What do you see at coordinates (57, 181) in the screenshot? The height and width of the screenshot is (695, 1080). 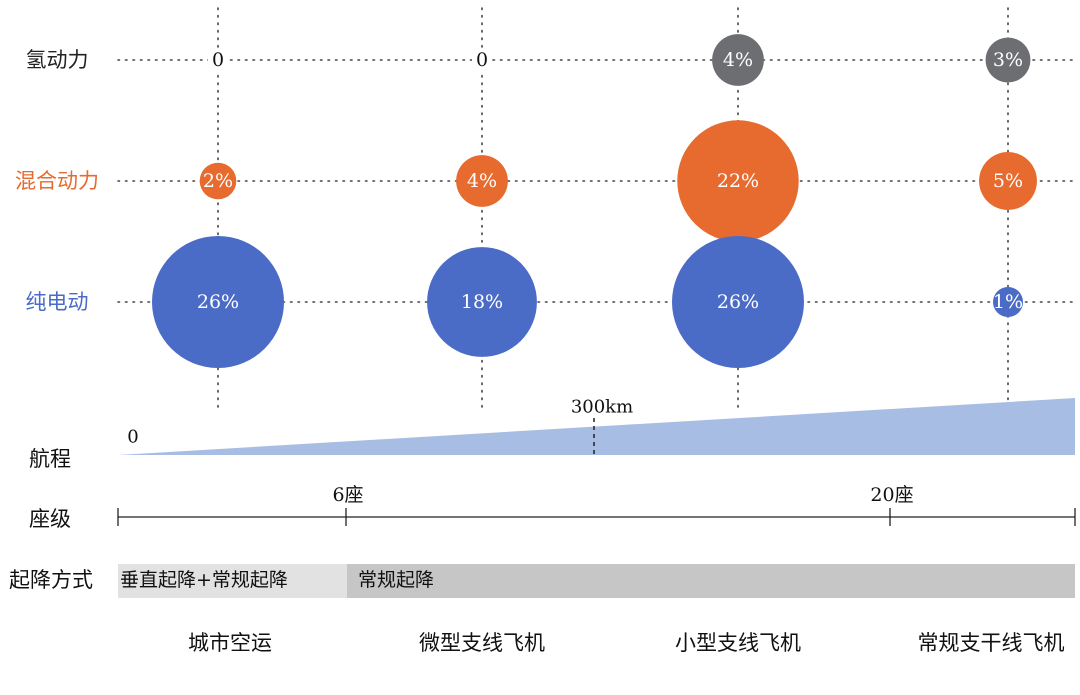 I see `series-label: 混合动力` at bounding box center [57, 181].